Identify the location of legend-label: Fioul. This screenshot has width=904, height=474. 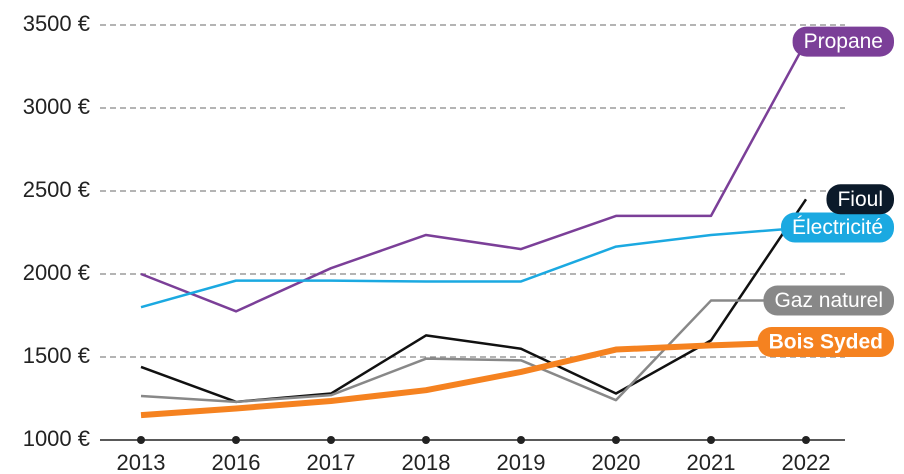
(860, 199).